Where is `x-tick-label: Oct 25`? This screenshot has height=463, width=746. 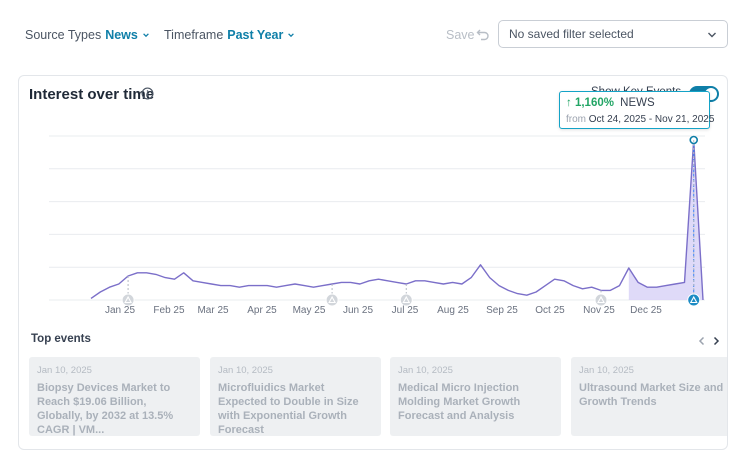 x-tick-label: Oct 25 is located at coordinates (550, 310).